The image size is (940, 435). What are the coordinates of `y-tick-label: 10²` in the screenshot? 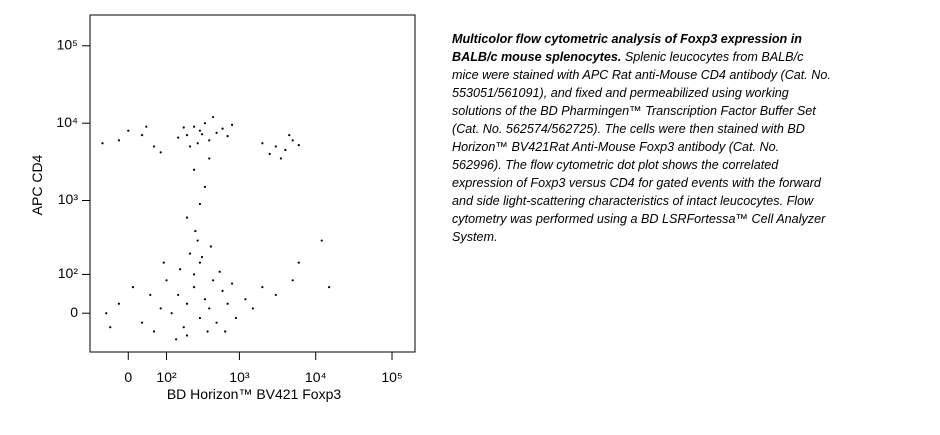 It's located at (68, 273).